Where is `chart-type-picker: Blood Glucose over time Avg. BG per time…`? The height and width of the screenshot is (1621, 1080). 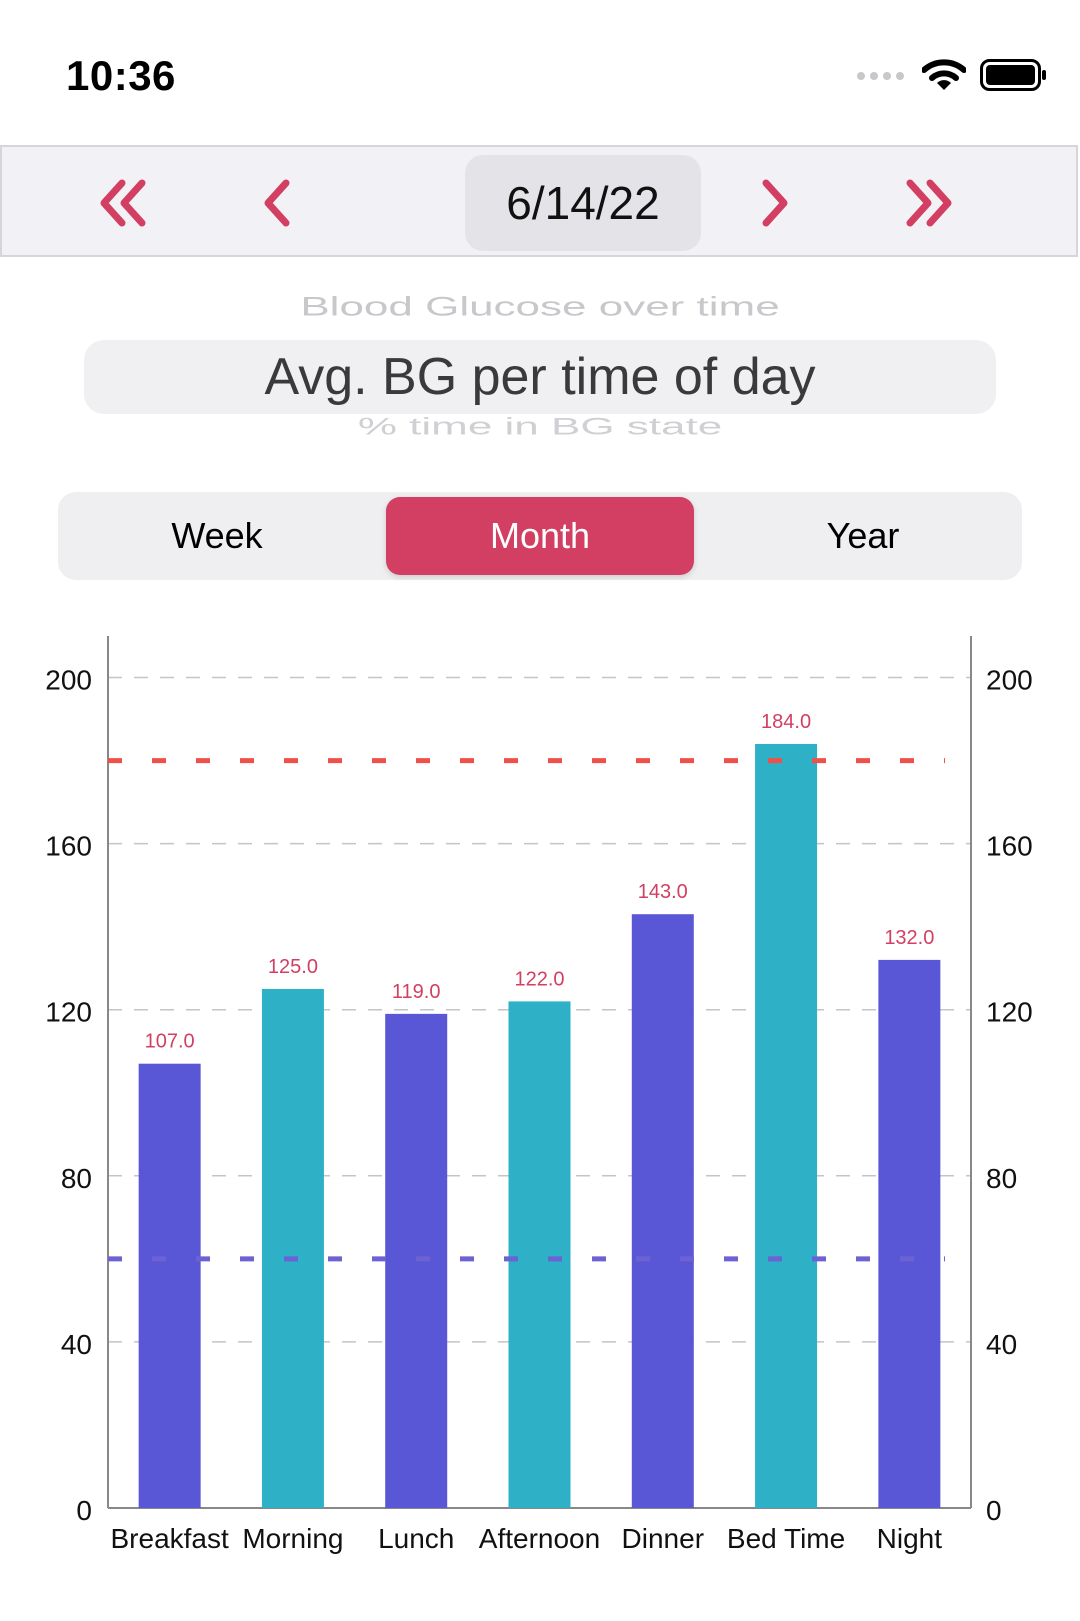
chart-type-picker: Blood Glucose over time Avg. BG per time… is located at coordinates (540, 370).